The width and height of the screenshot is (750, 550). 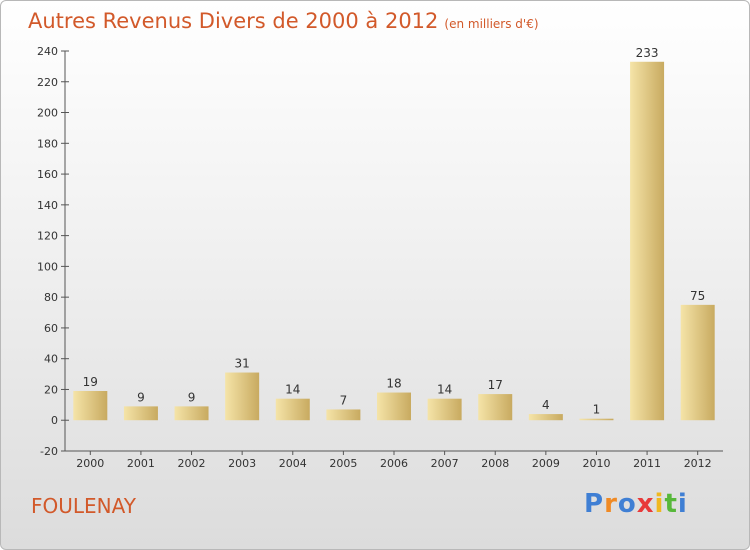 I want to click on bar-2009, so click(x=545, y=417).